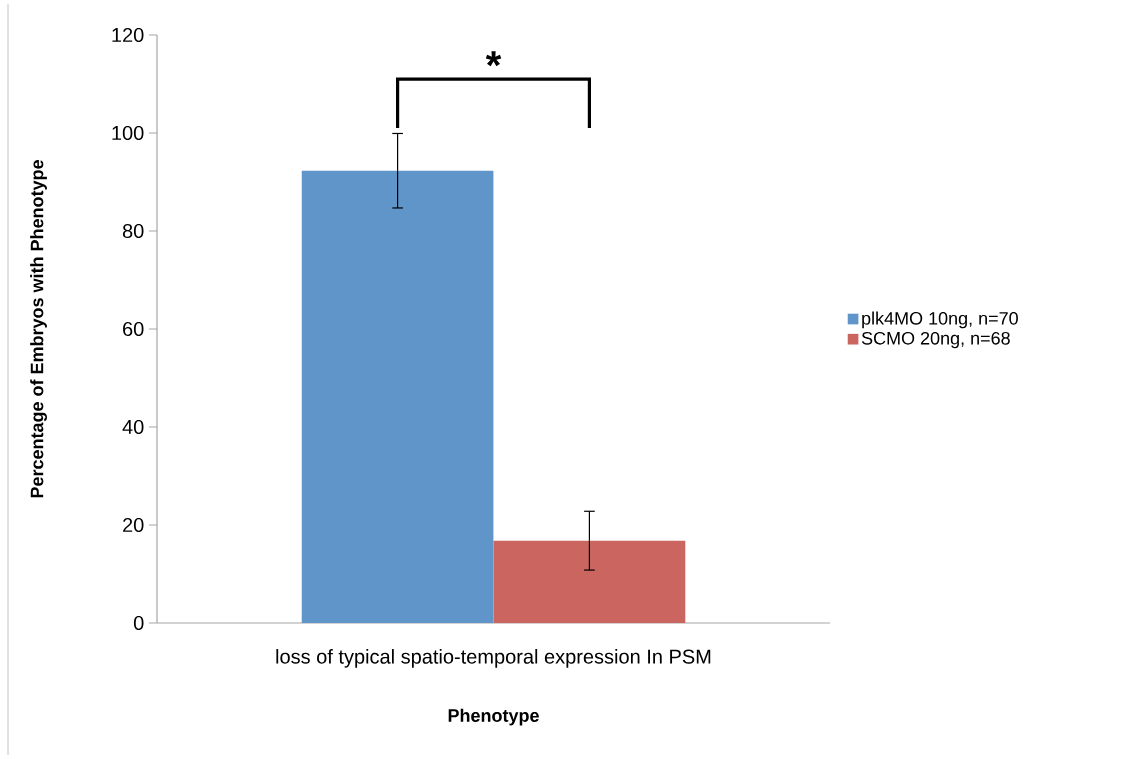 This screenshot has width=1125, height=759. What do you see at coordinates (128, 133) in the screenshot?
I see `y-tick-label: 100` at bounding box center [128, 133].